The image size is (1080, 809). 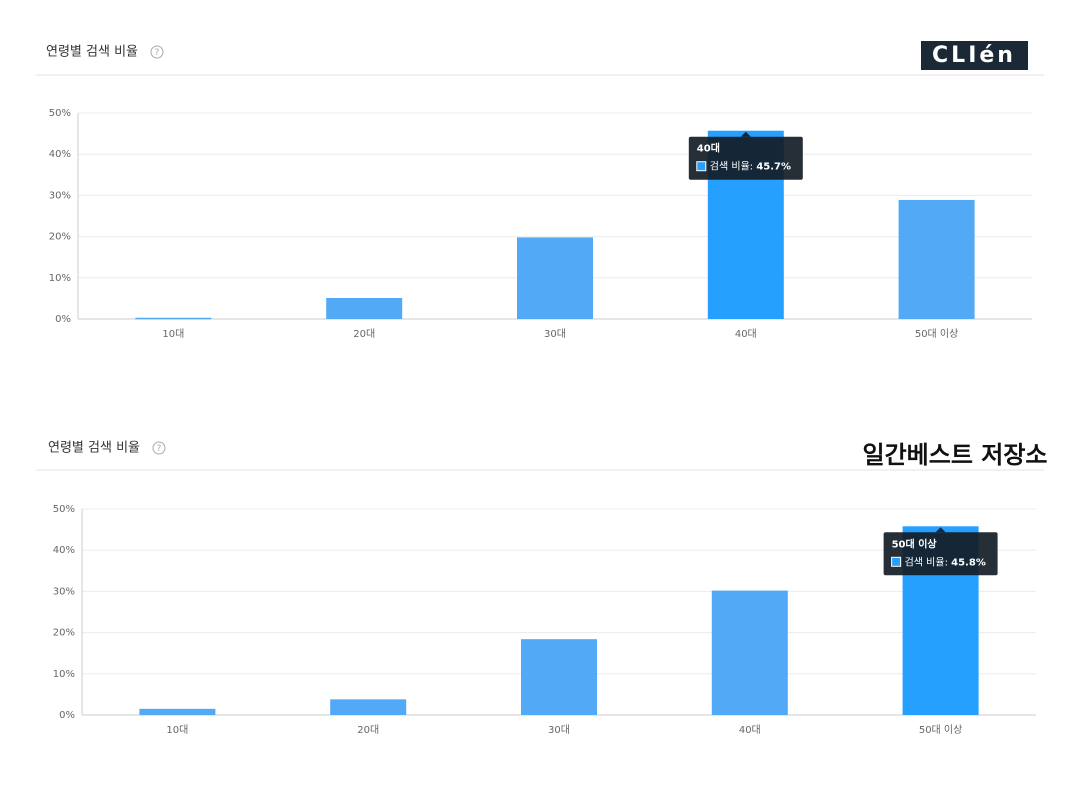 I want to click on tooltip-text: 검색 비율: 45.8%, so click(x=945, y=562).